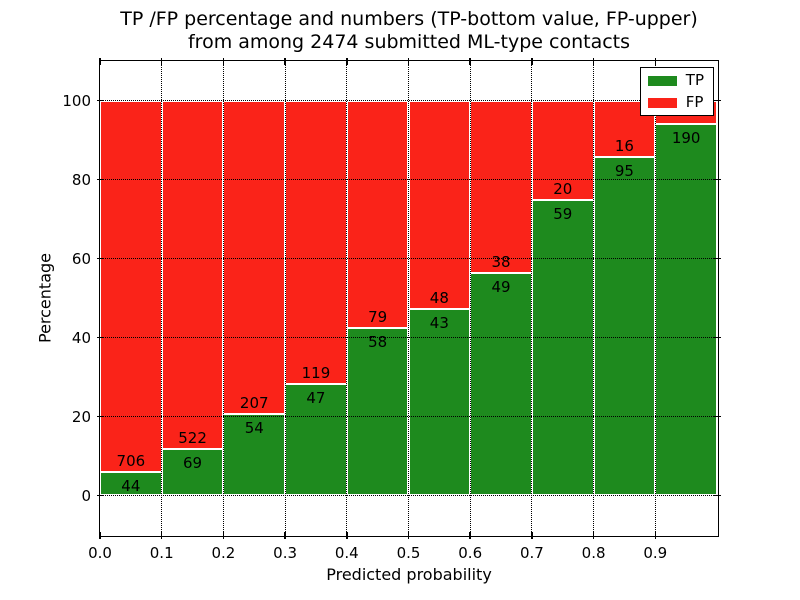  Describe the element at coordinates (131, 461) in the screenshot. I see `bar-label-fp-0: 706` at that location.